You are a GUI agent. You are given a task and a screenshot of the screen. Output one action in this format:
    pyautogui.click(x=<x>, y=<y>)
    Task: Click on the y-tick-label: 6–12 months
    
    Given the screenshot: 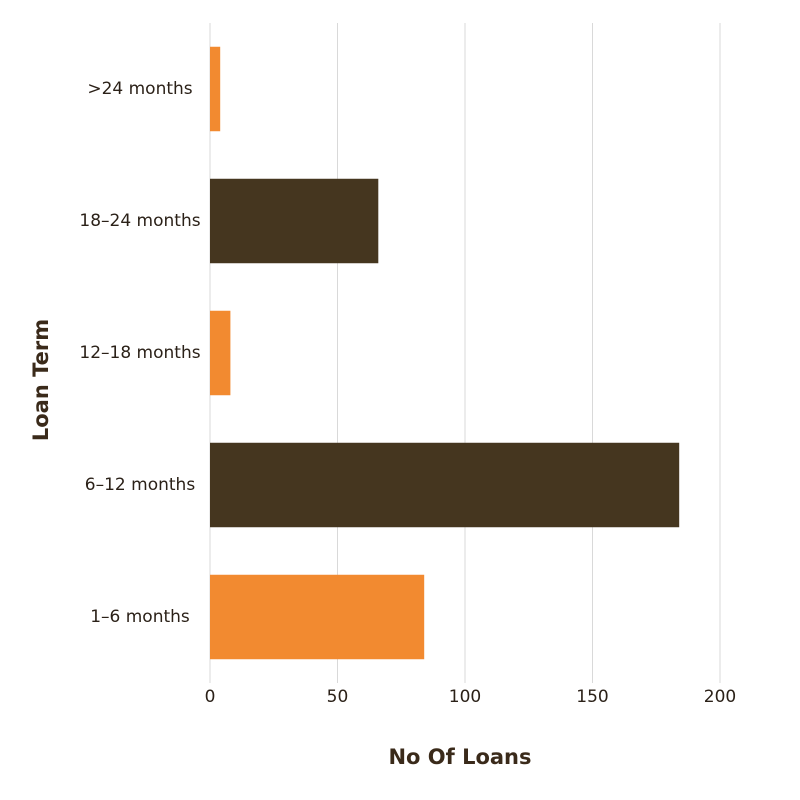 What is the action you would take?
    pyautogui.click(x=140, y=485)
    